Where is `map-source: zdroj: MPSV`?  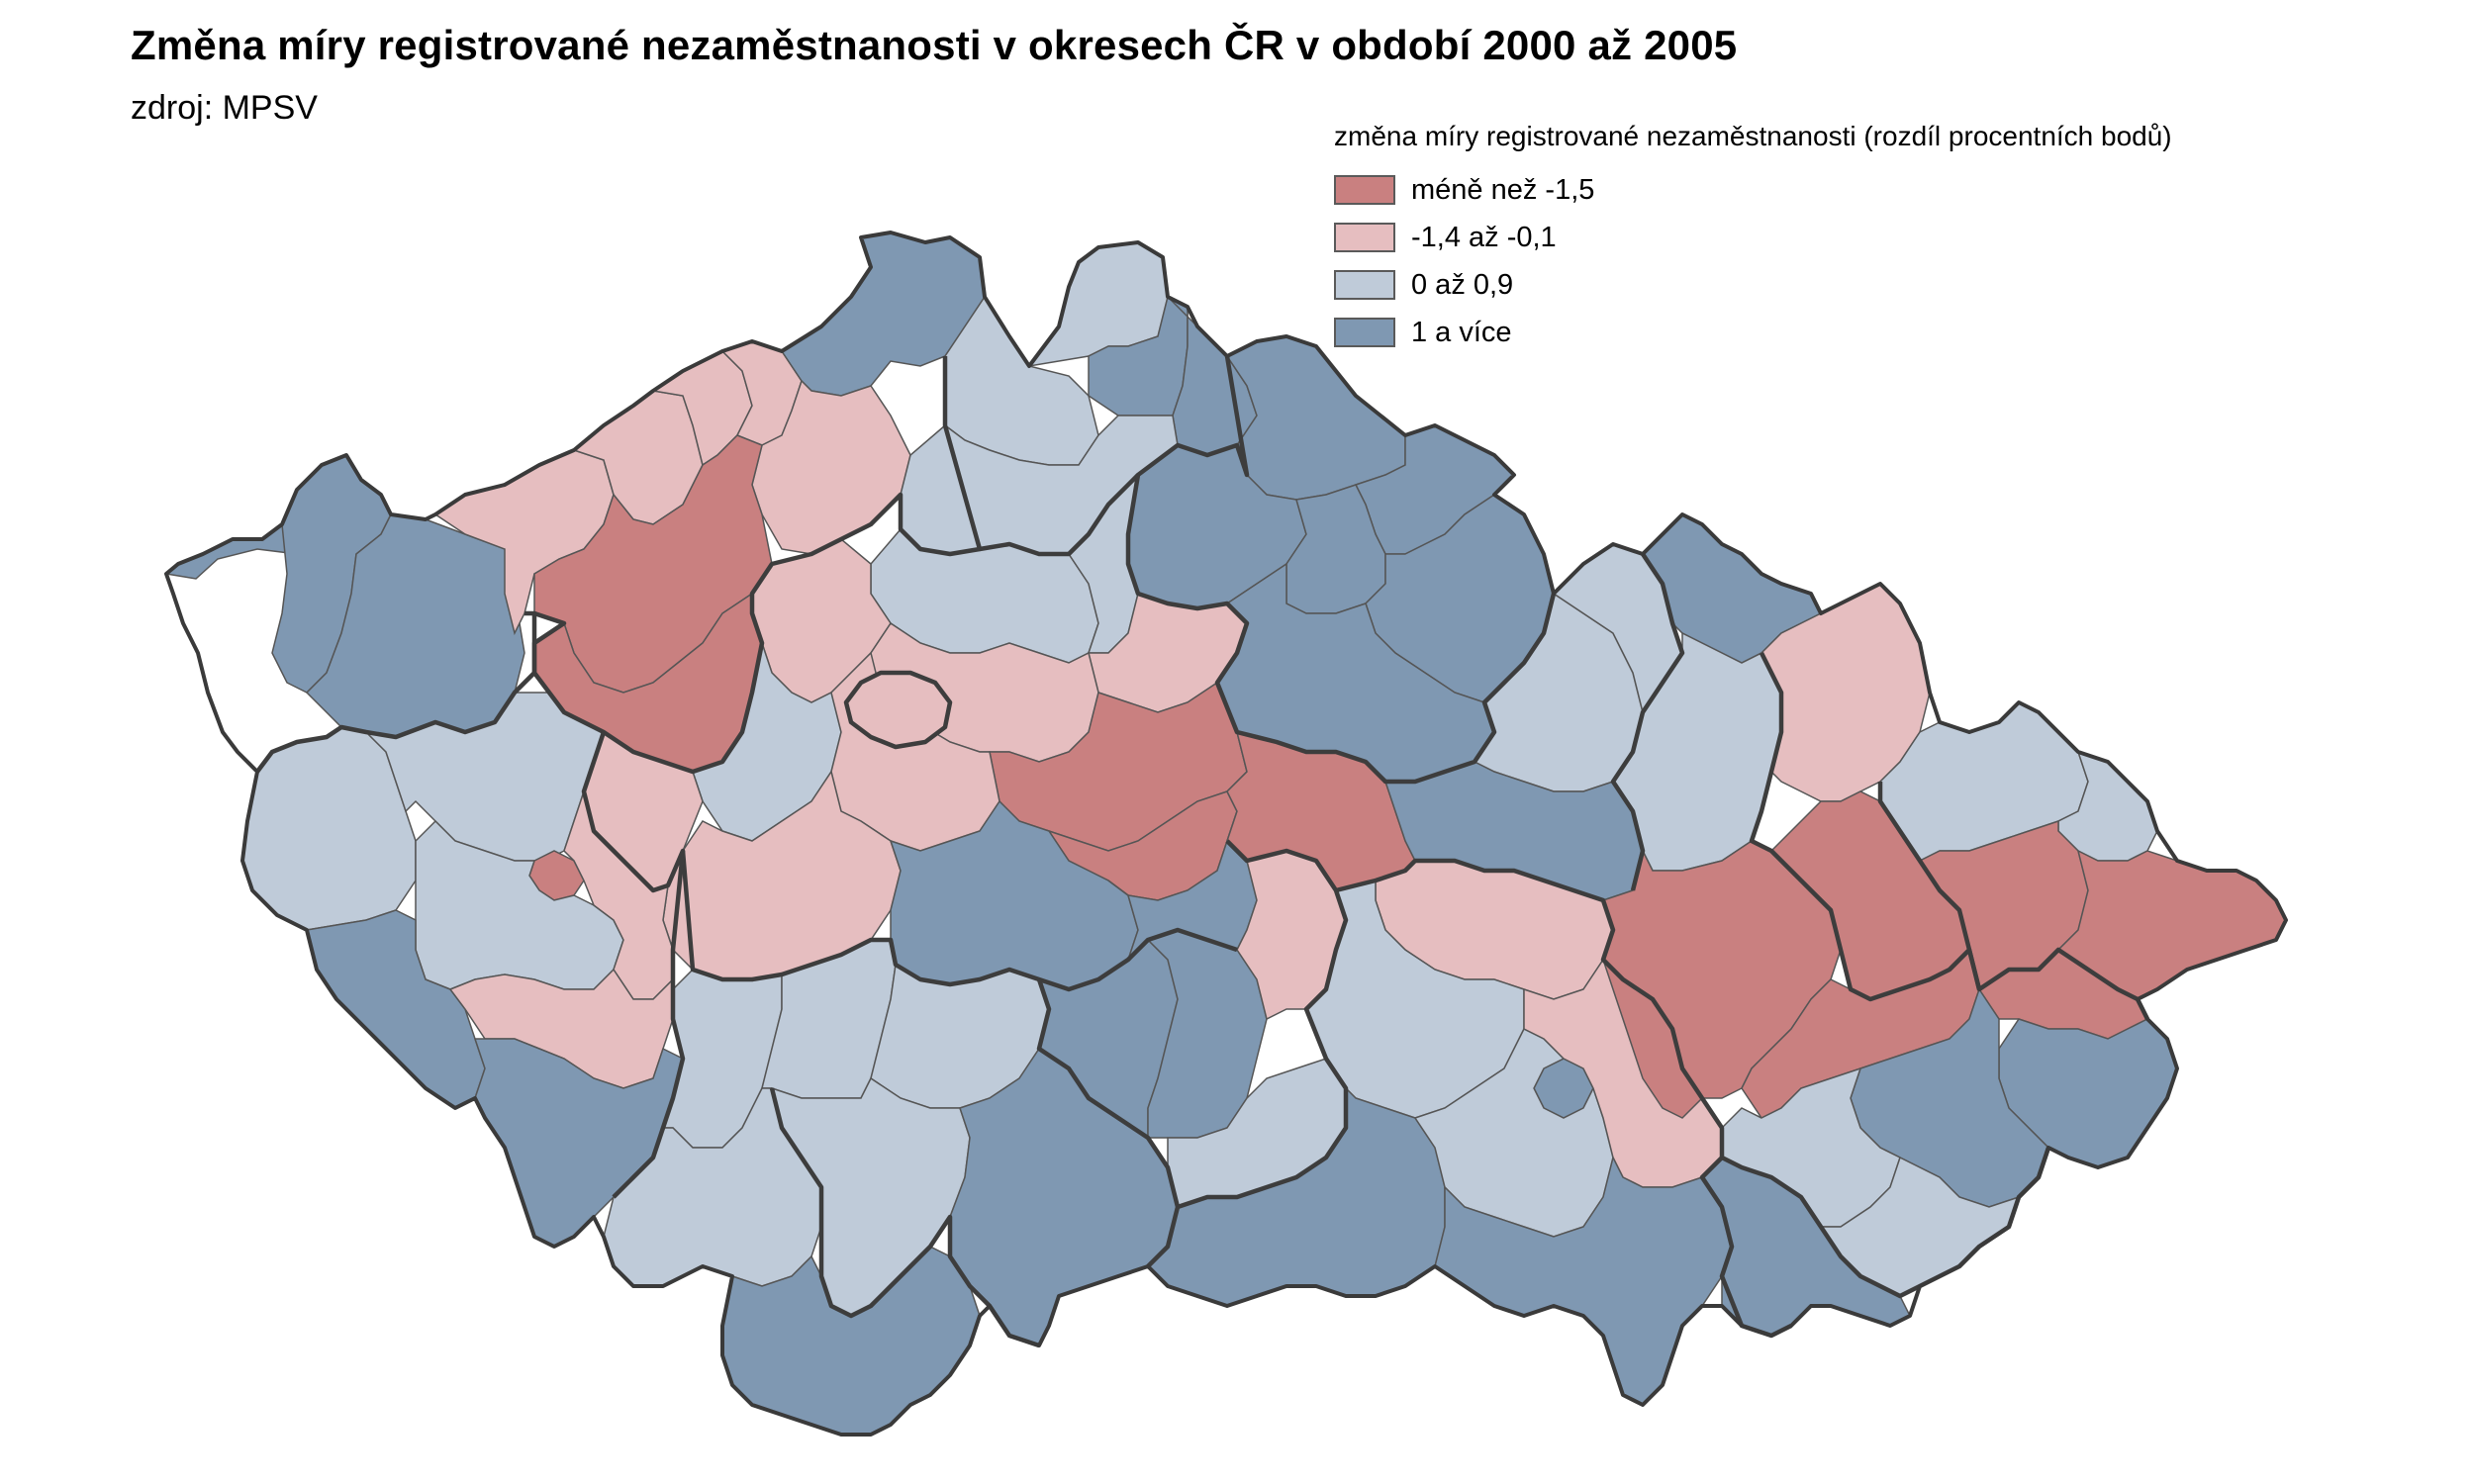 map-source: zdroj: MPSV is located at coordinates (225, 108).